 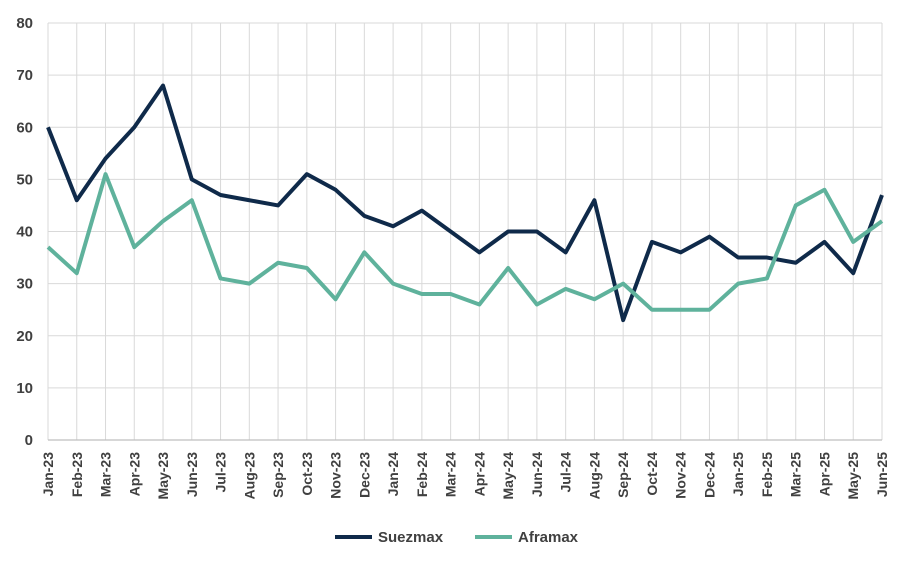 What do you see at coordinates (393, 474) in the screenshot?
I see `x-tick-label: Jan-24` at bounding box center [393, 474].